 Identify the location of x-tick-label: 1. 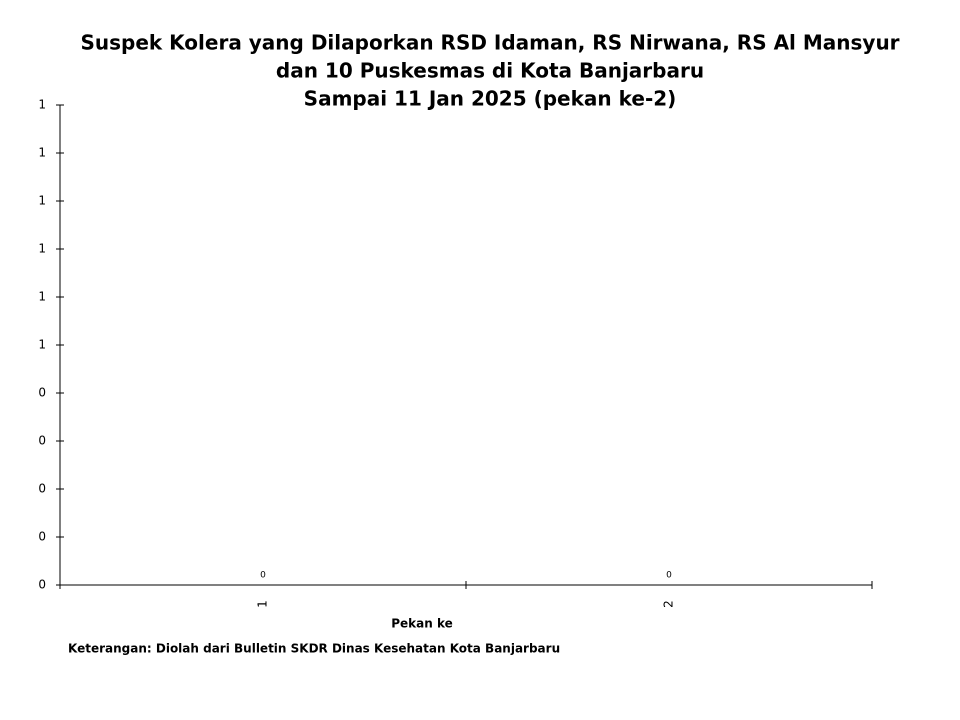
(263, 604).